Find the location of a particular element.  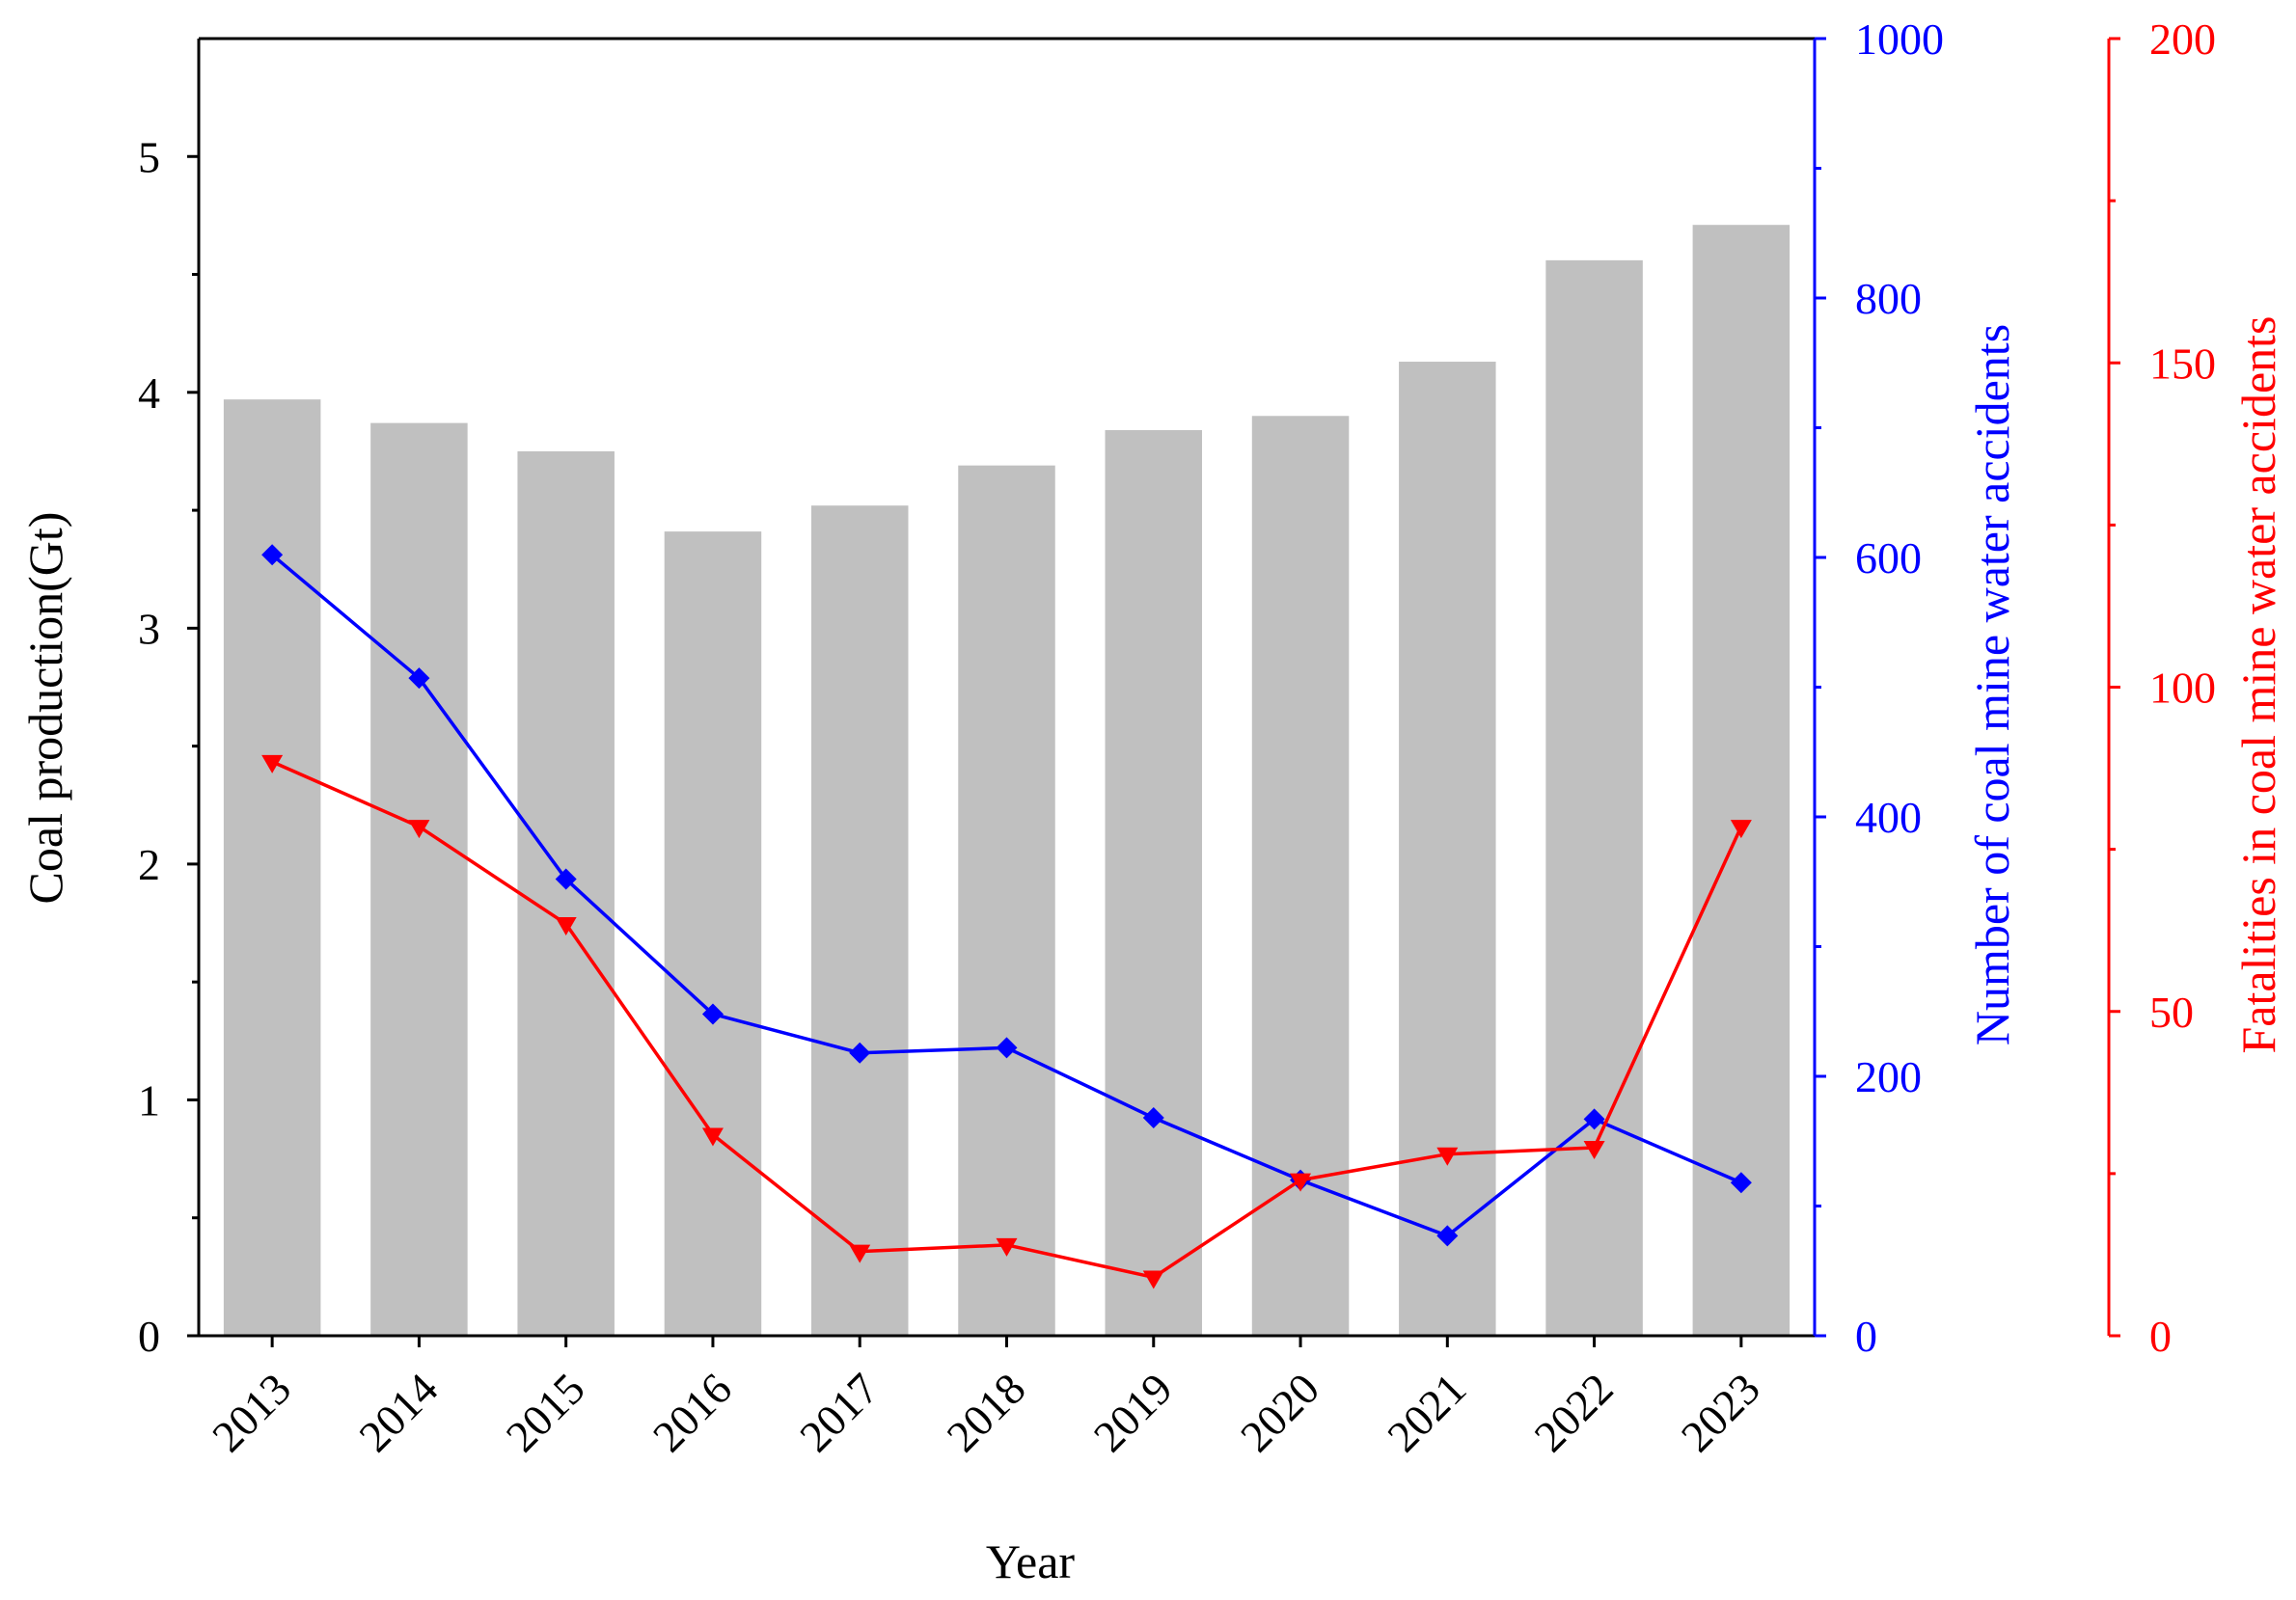

x-tick-label-2016: 2016 is located at coordinates (692, 1412).